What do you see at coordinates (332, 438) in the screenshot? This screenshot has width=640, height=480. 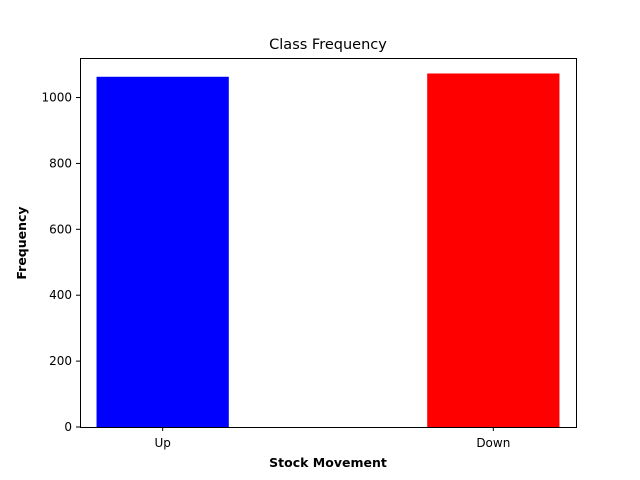 I see `x-axis-ticks: Up Down` at bounding box center [332, 438].